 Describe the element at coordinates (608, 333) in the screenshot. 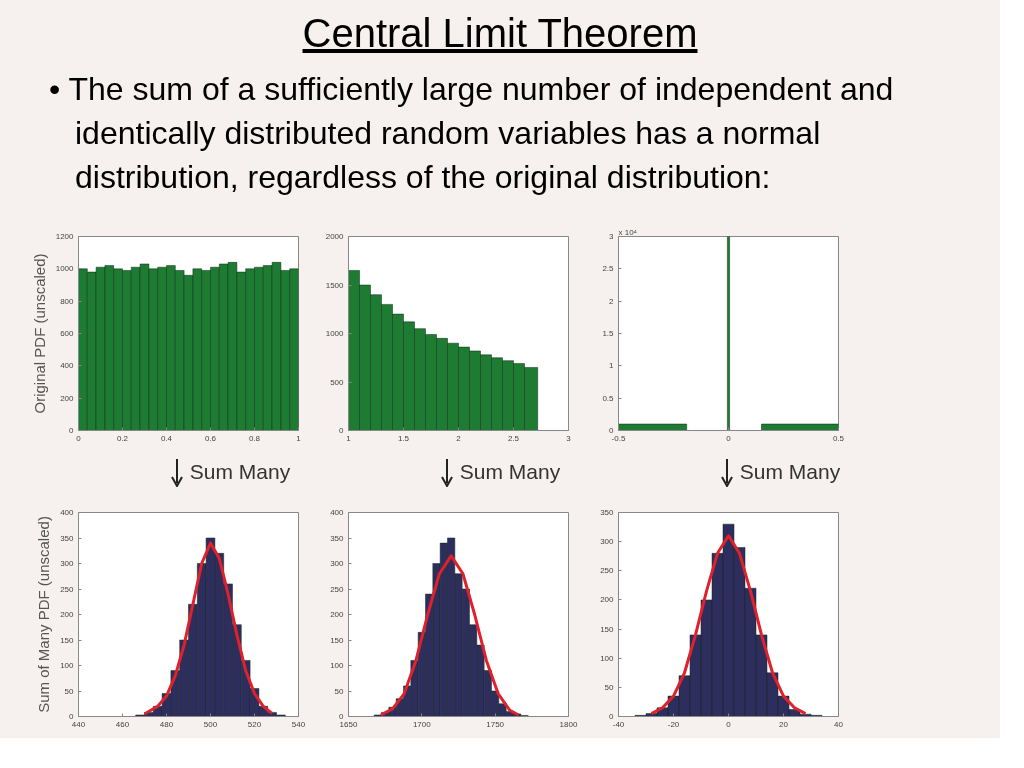

I see `y-tick-label: 1.5` at that location.